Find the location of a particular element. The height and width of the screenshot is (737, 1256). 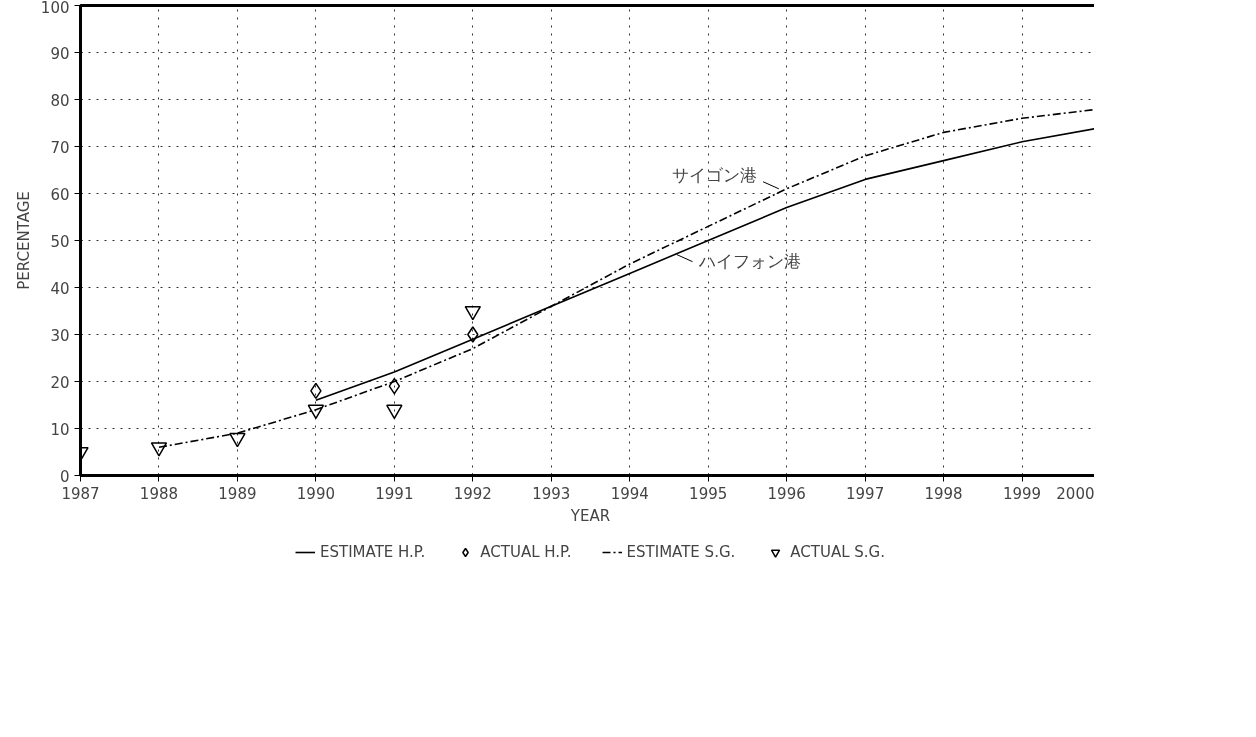

x-tick-label: 1990 is located at coordinates (315, 493).